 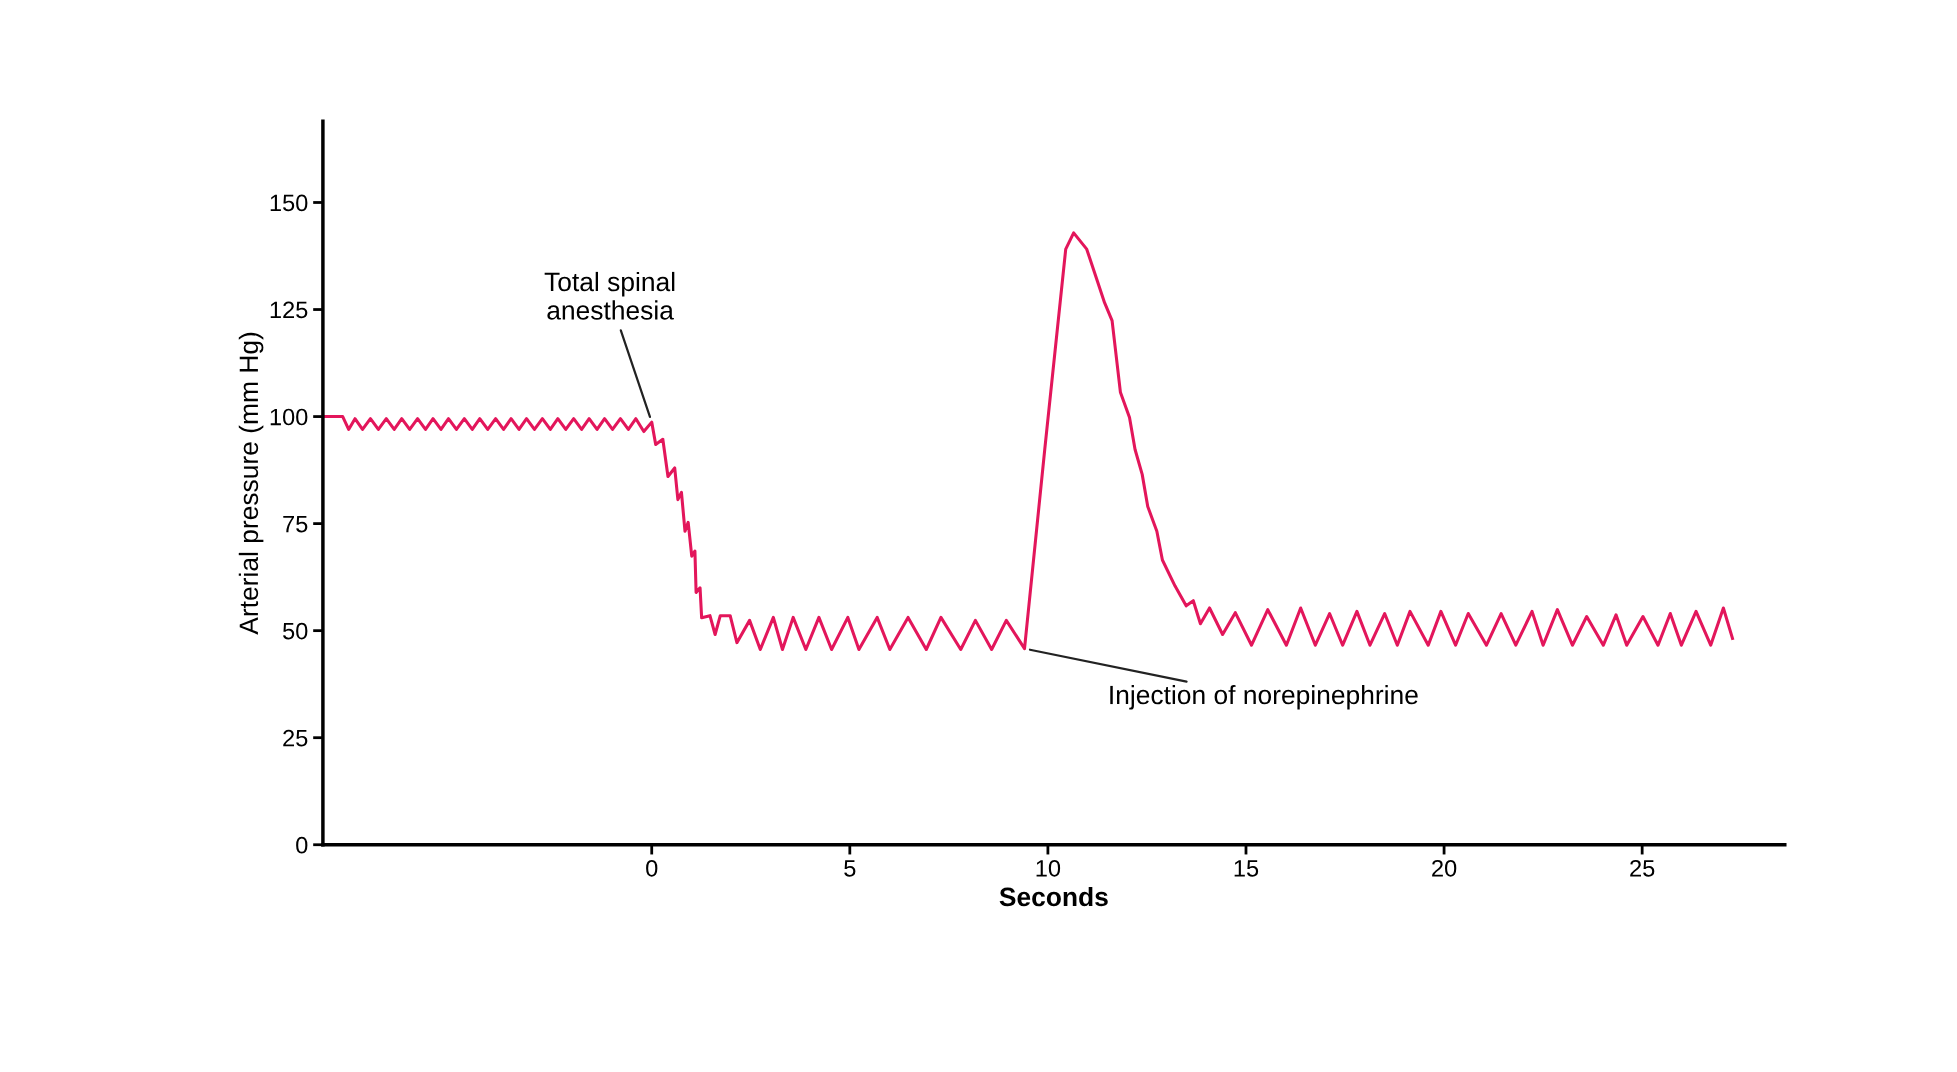 What do you see at coordinates (251, 483) in the screenshot?
I see `y-axis-title: Arterial pressure (mm Hg)` at bounding box center [251, 483].